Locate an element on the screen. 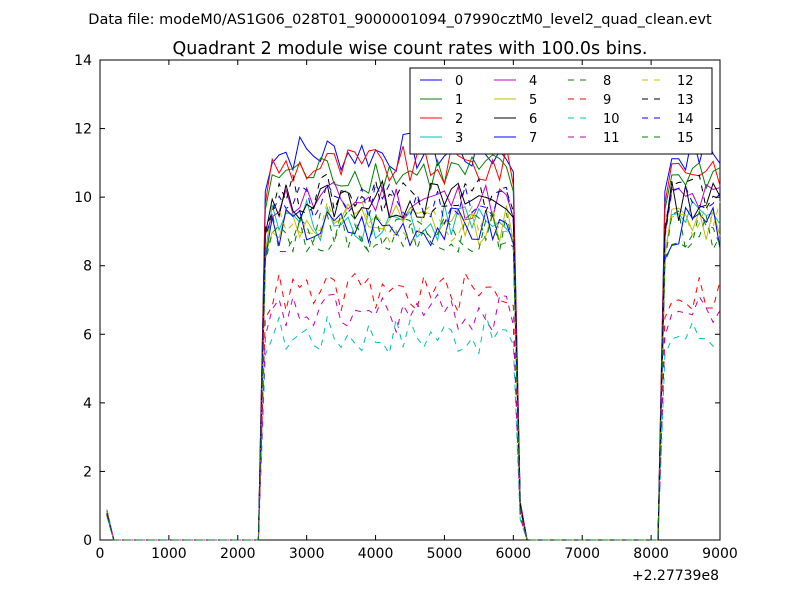  legend-label-2: 2 is located at coordinates (459, 119).